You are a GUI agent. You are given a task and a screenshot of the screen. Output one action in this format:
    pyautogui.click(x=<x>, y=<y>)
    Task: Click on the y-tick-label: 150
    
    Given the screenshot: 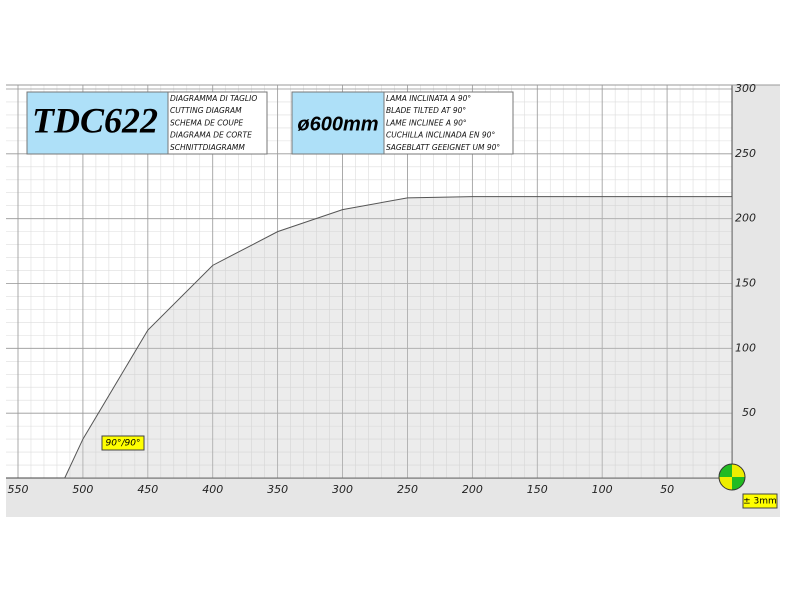 What is the action you would take?
    pyautogui.click(x=745, y=283)
    